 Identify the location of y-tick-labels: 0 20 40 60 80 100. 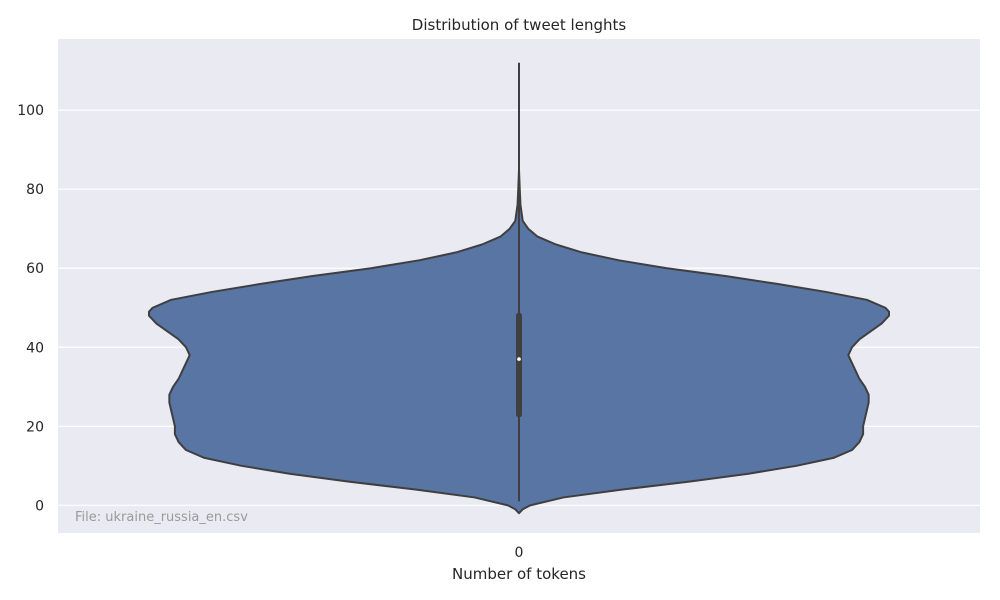
(30, 308).